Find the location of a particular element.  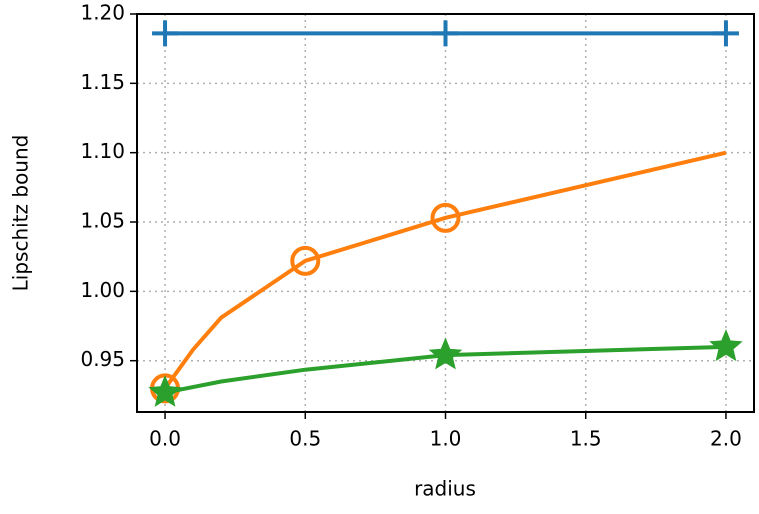

x-tick-label: 0.5 is located at coordinates (305, 439).